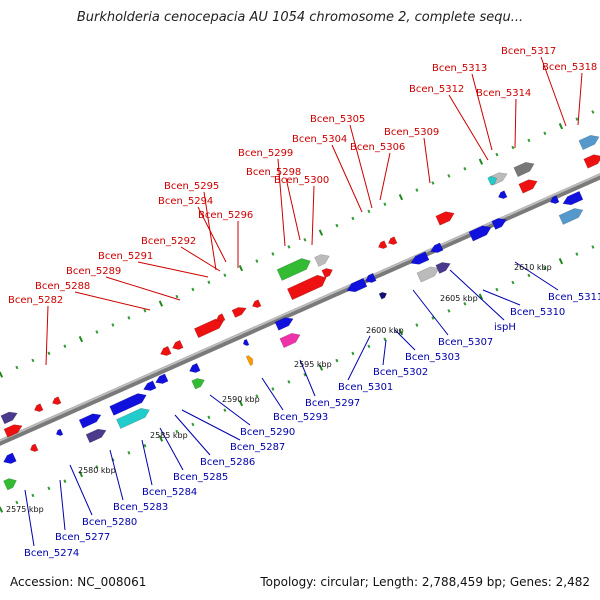 The height and width of the screenshot is (600, 600). Describe the element at coordinates (537, 312) in the screenshot. I see `gene-label: Bcen_5310` at that location.